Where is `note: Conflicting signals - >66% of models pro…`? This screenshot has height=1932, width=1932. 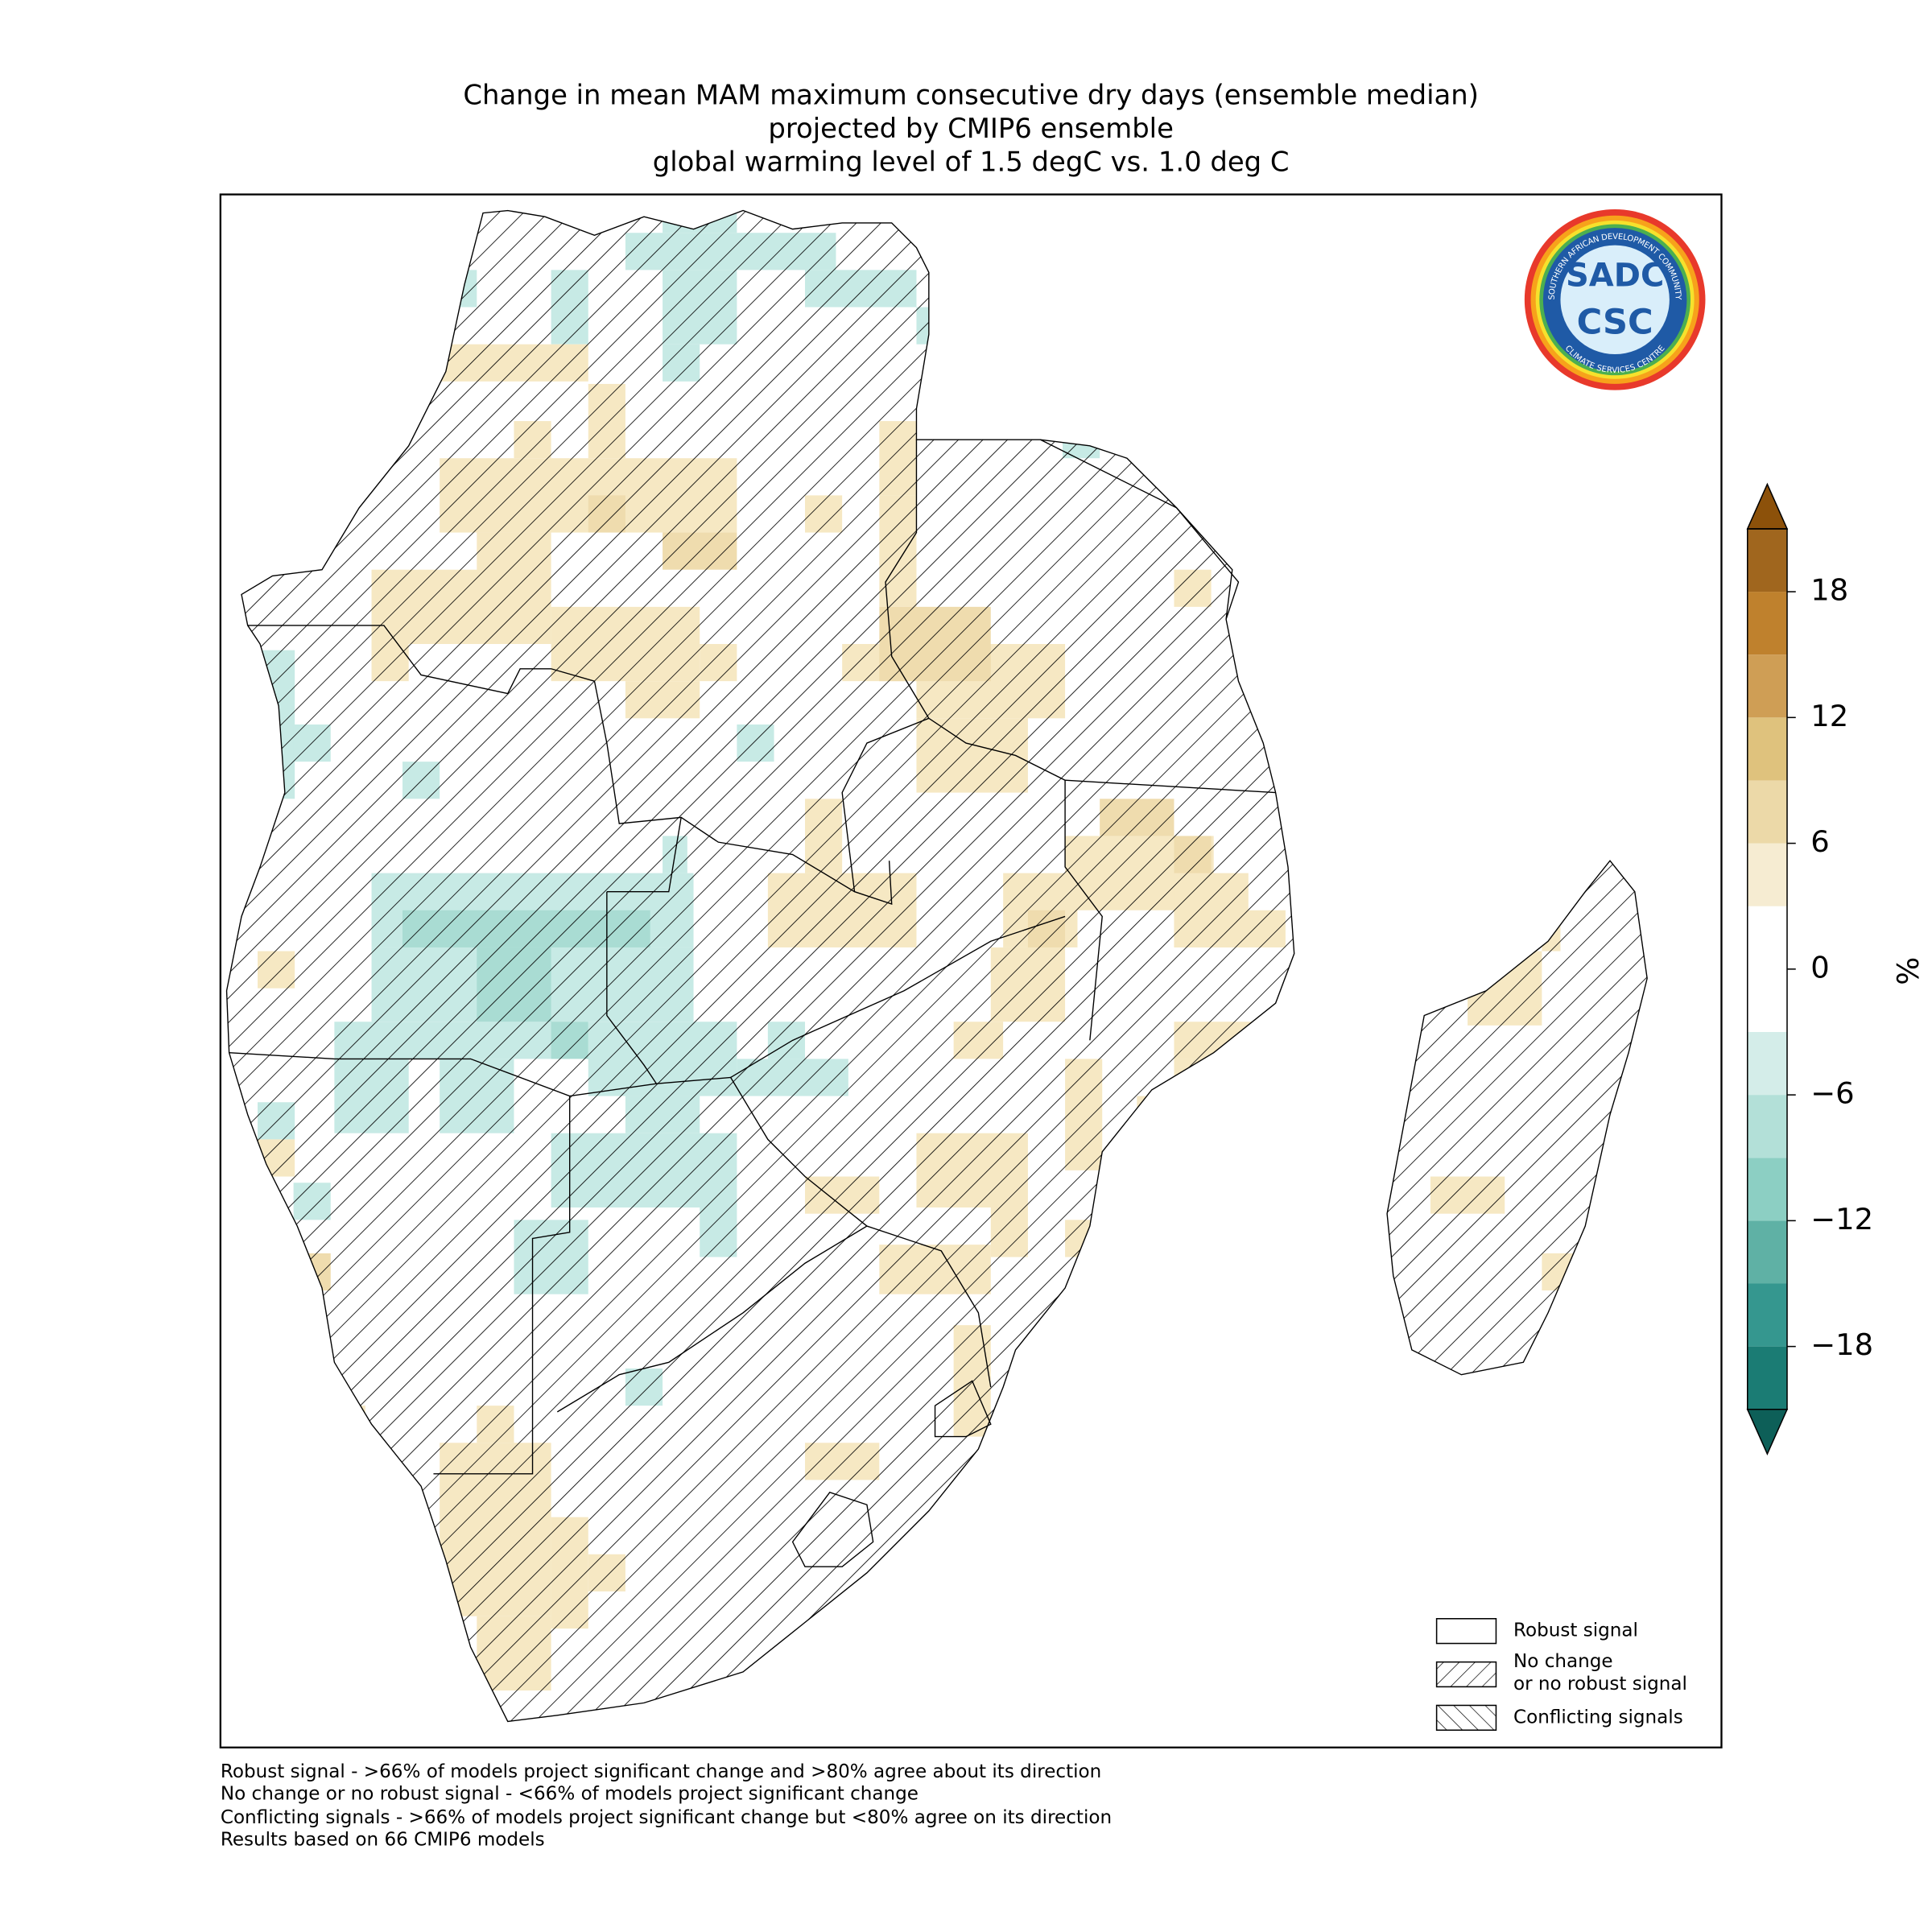 note: Conflicting signals - >66% of models pro… is located at coordinates (666, 1817).